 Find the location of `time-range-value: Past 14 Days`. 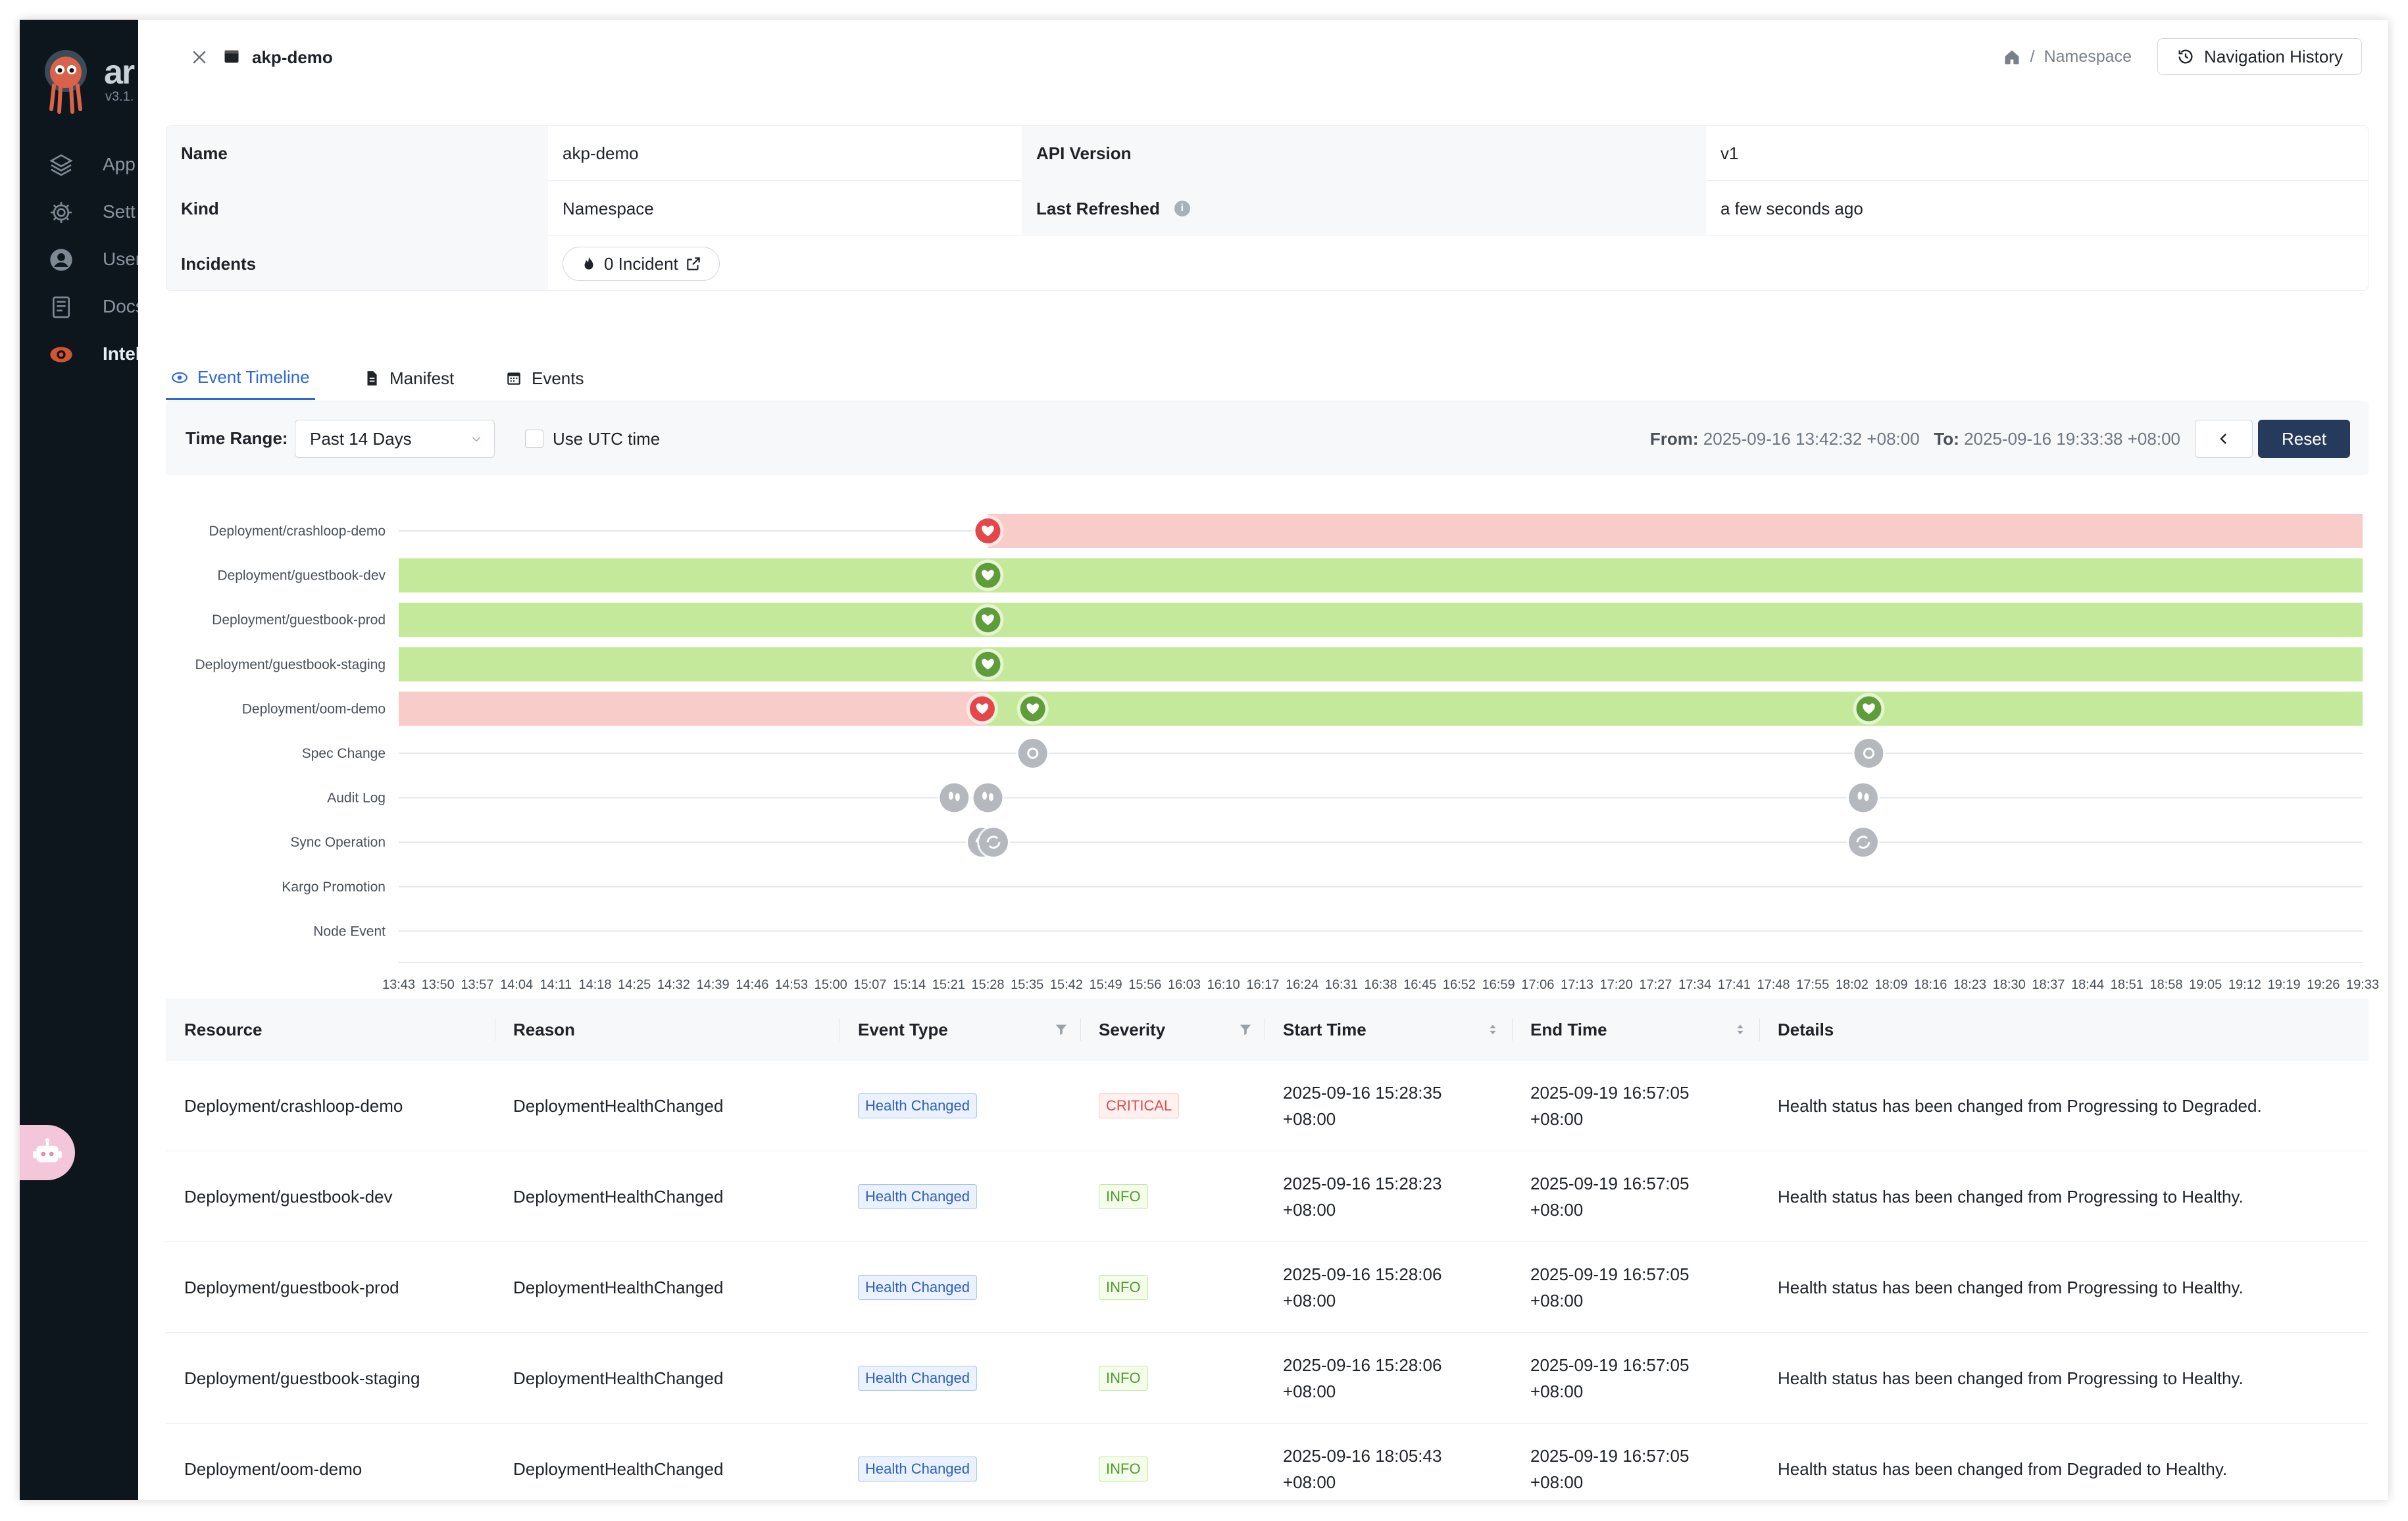

time-range-value: Past 14 Days is located at coordinates (361, 438).